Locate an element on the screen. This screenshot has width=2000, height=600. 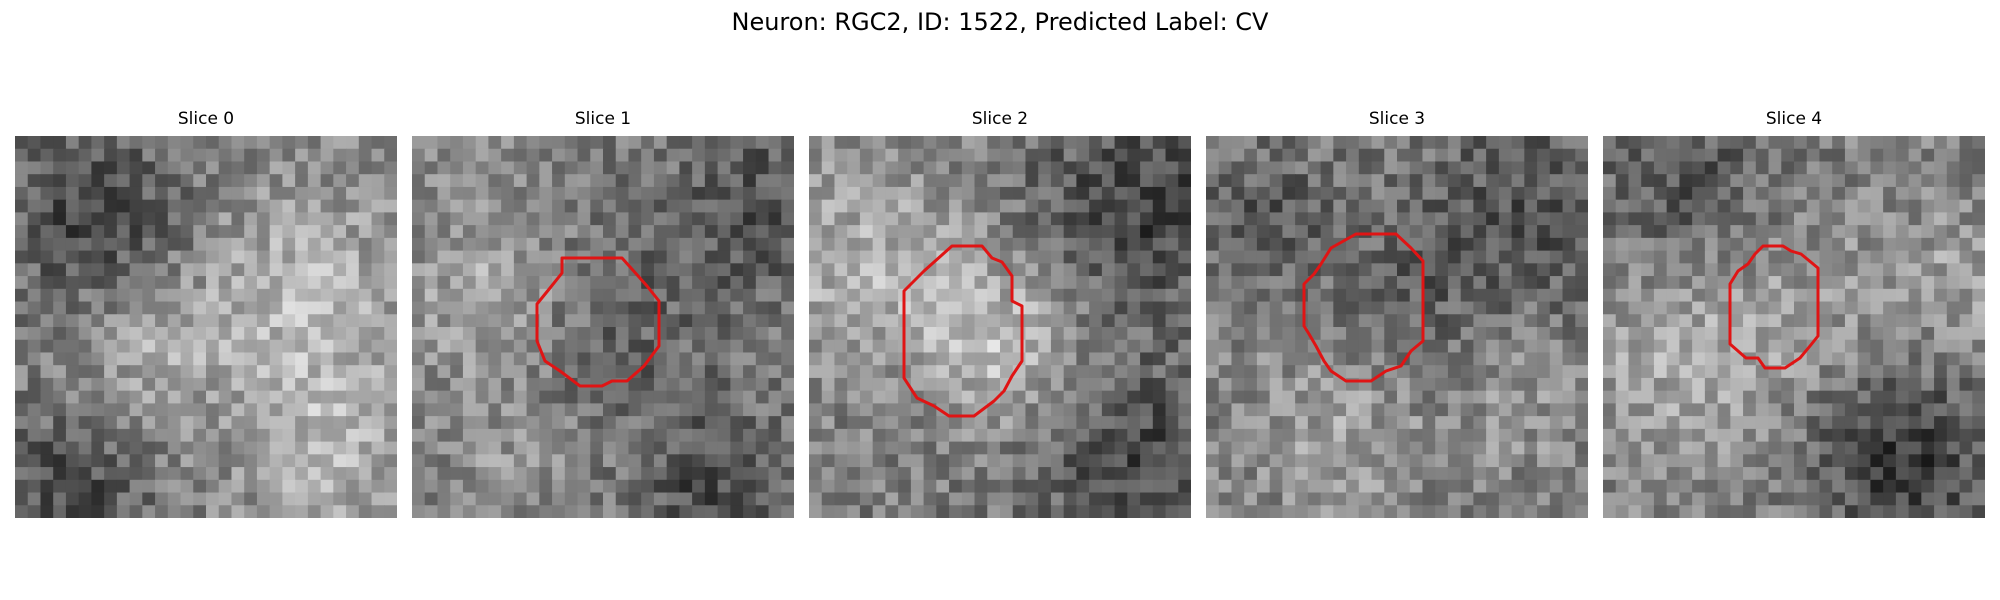
slice-title: Slice 4 is located at coordinates (1794, 119).